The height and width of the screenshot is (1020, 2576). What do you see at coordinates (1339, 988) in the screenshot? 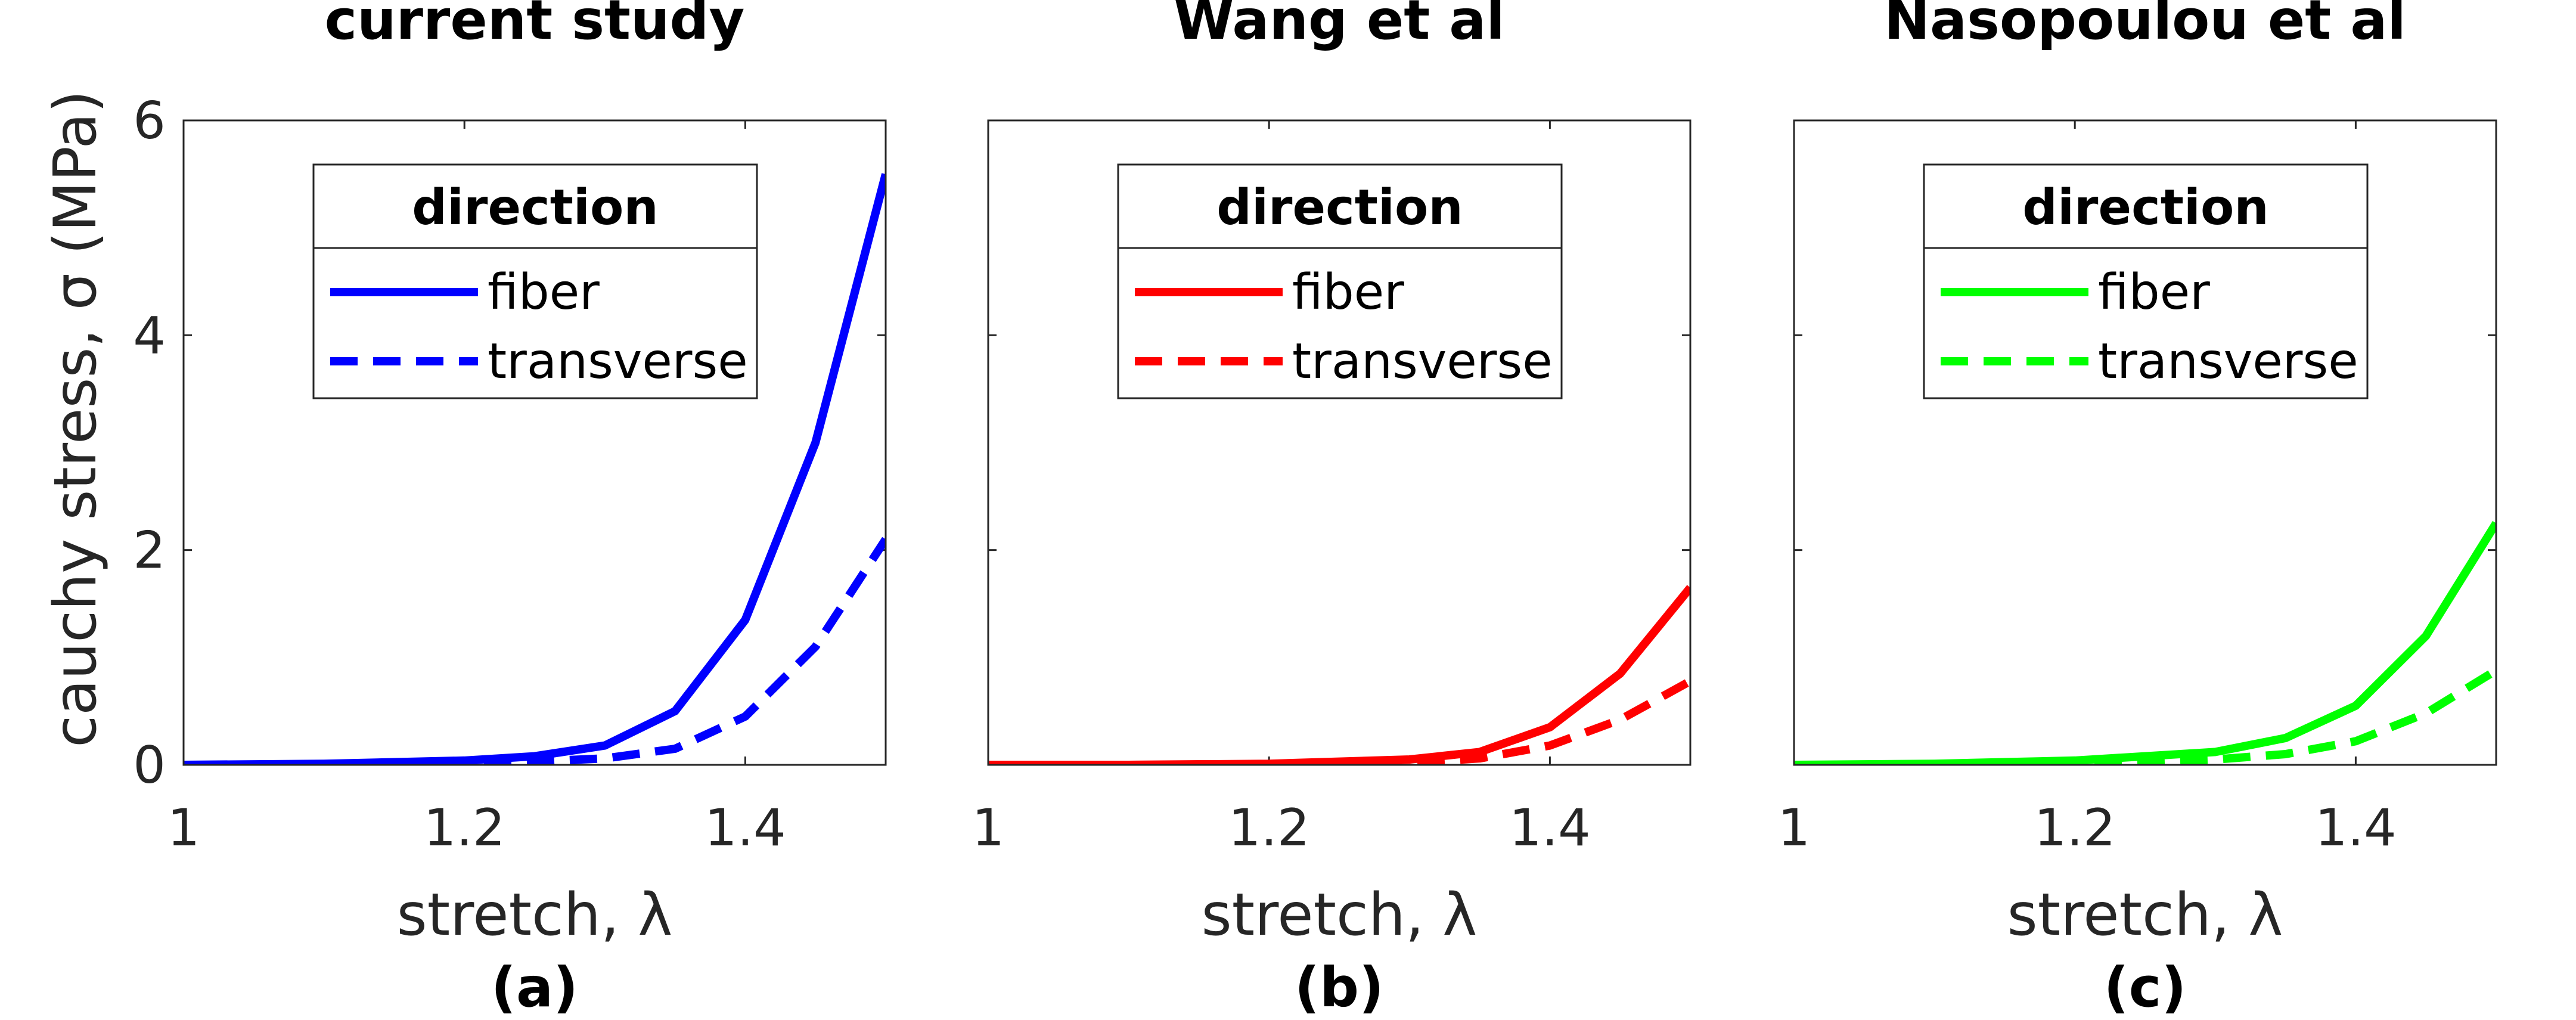
I see `panel-label: (b)` at bounding box center [1339, 988].